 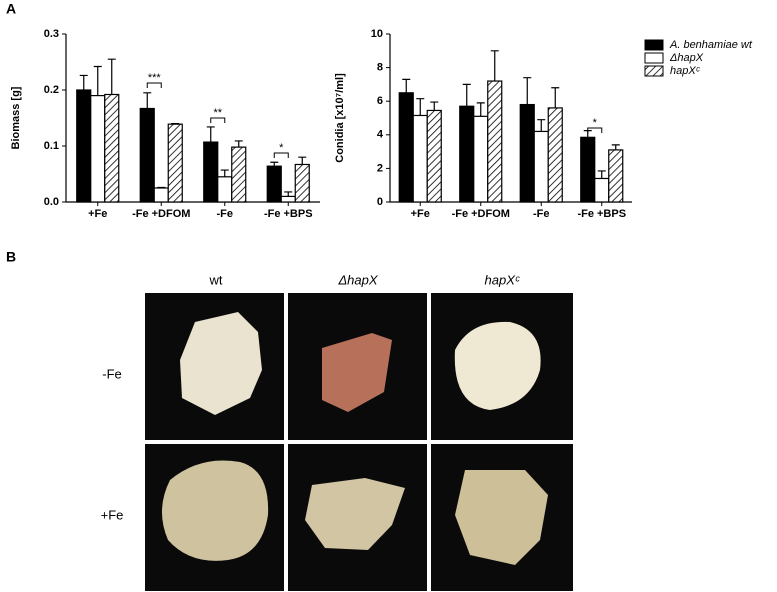 I want to click on row-label: +Fe, so click(x=112, y=514).